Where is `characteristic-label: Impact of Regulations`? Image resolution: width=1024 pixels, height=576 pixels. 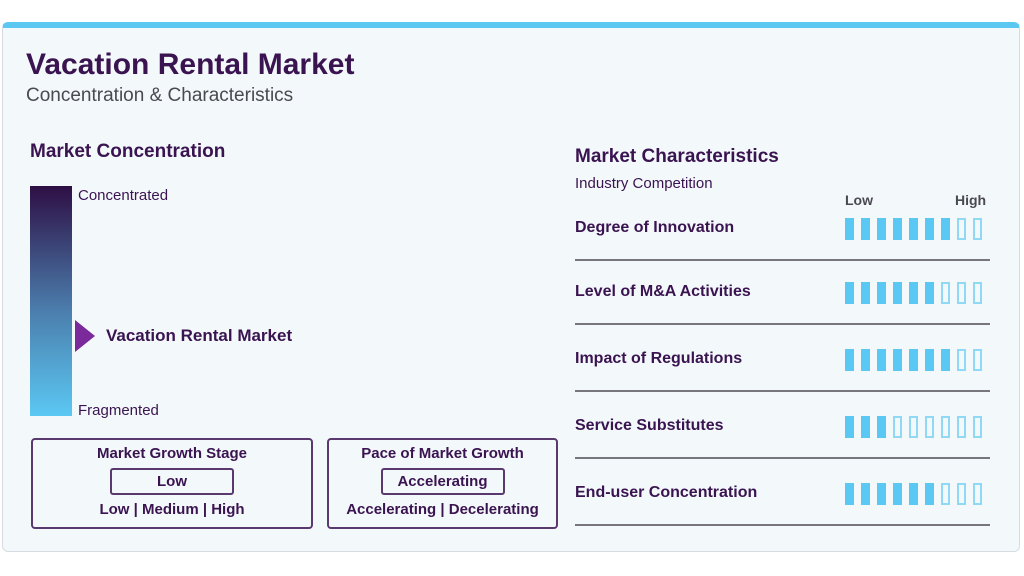
characteristic-label: Impact of Regulations is located at coordinates (659, 358).